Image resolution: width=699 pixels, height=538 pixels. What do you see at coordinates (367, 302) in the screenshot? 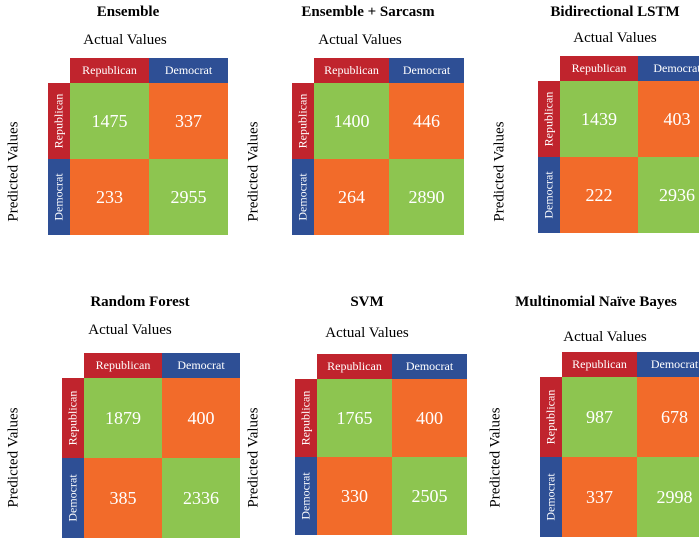
I see `panel-title: SVM` at bounding box center [367, 302].